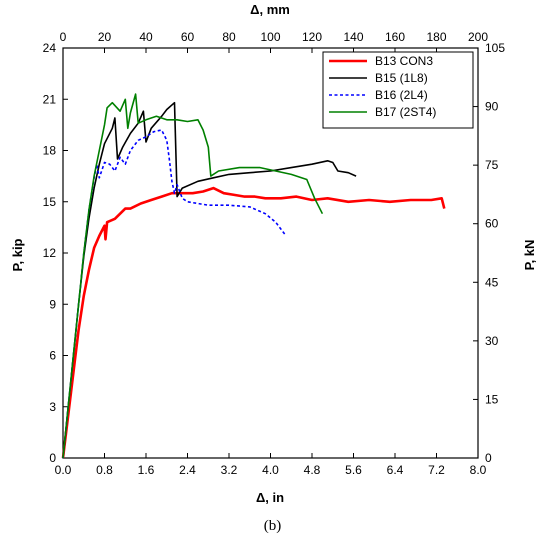 The height and width of the screenshot is (550, 545). I want to click on legend-label: B15 (1L8), so click(401, 78).